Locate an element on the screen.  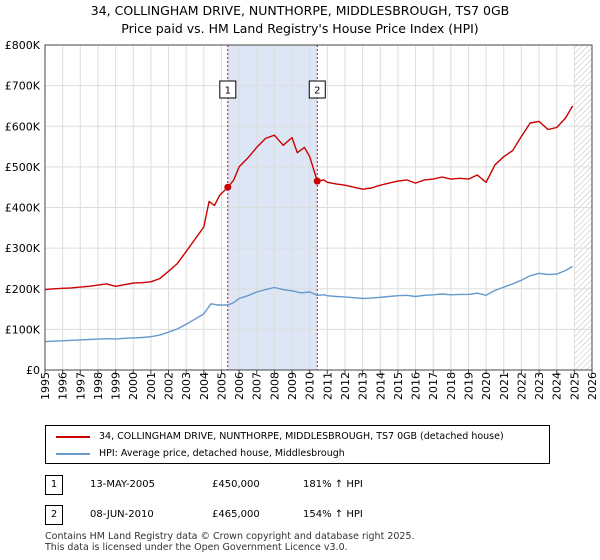
x-tick-label: 2009 is located at coordinates (292, 386).